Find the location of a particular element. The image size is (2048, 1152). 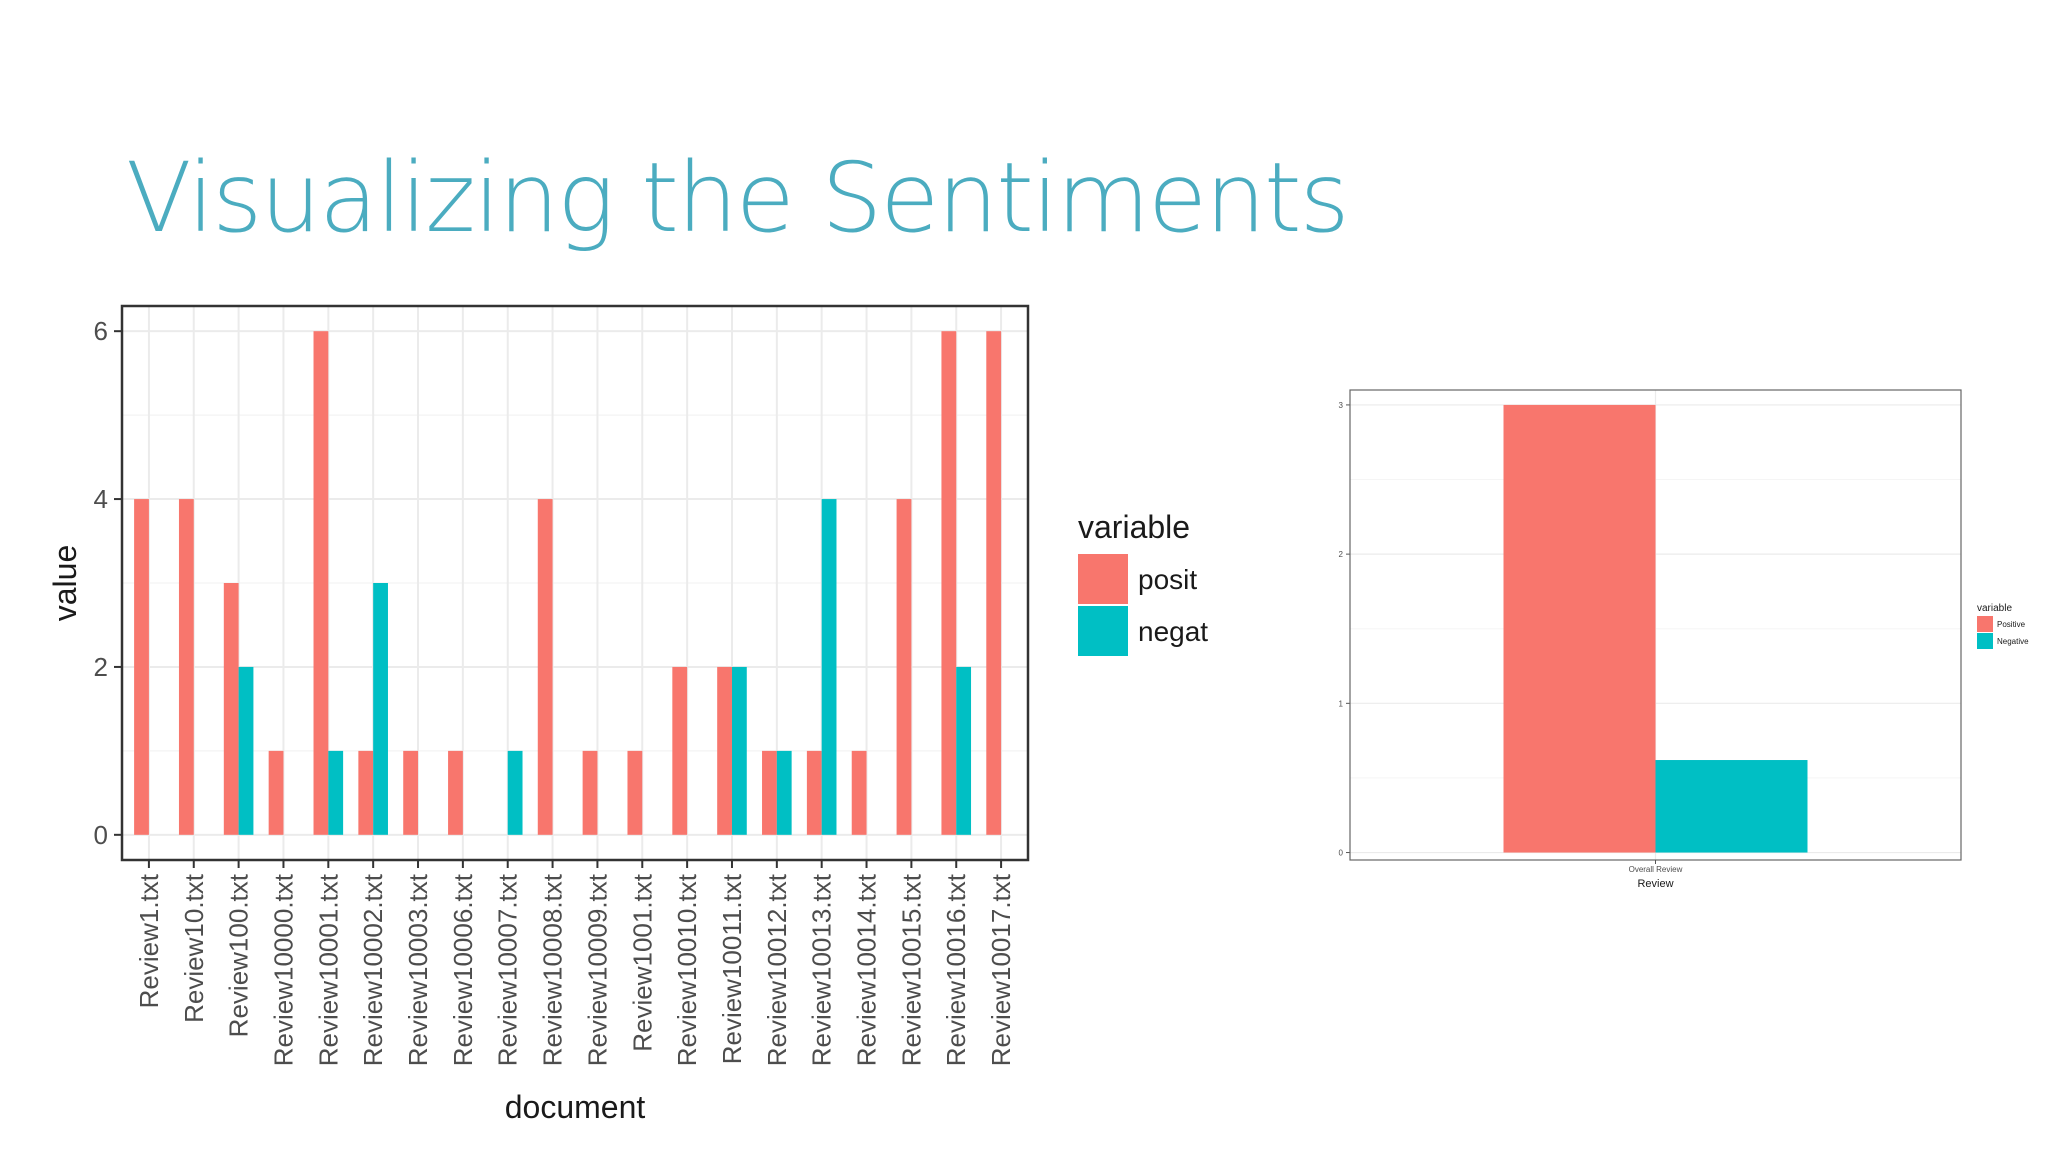

y-tick-label: 6 is located at coordinates (101, 331).